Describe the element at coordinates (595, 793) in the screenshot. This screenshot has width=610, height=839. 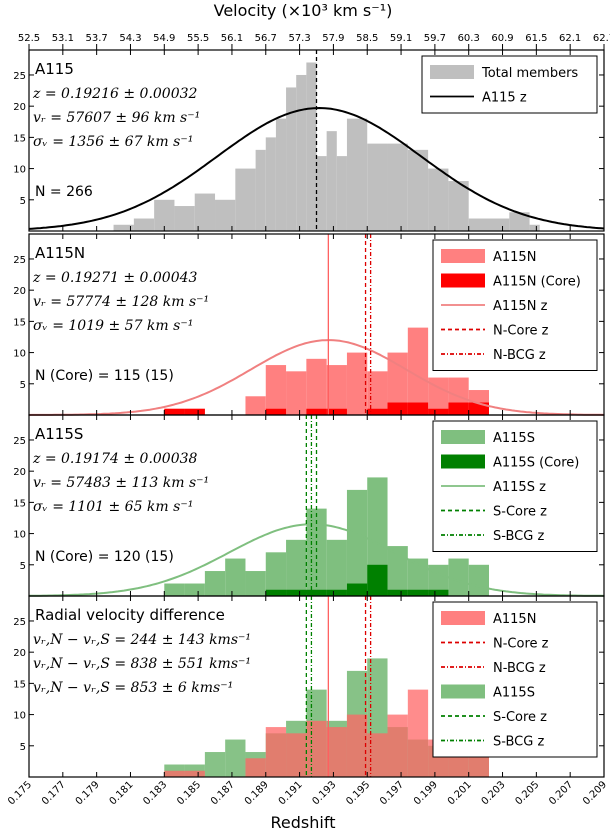
I see `x-tick-label: 0.209` at that location.